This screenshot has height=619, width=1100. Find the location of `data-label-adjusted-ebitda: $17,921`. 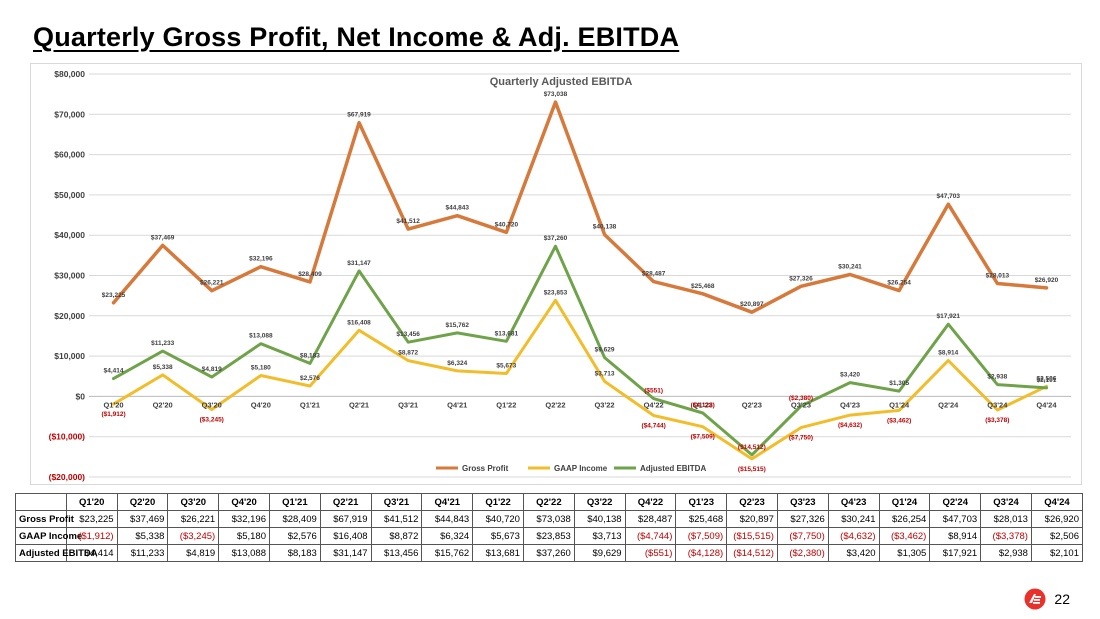

data-label-adjusted-ebitda: $17,921 is located at coordinates (949, 316).